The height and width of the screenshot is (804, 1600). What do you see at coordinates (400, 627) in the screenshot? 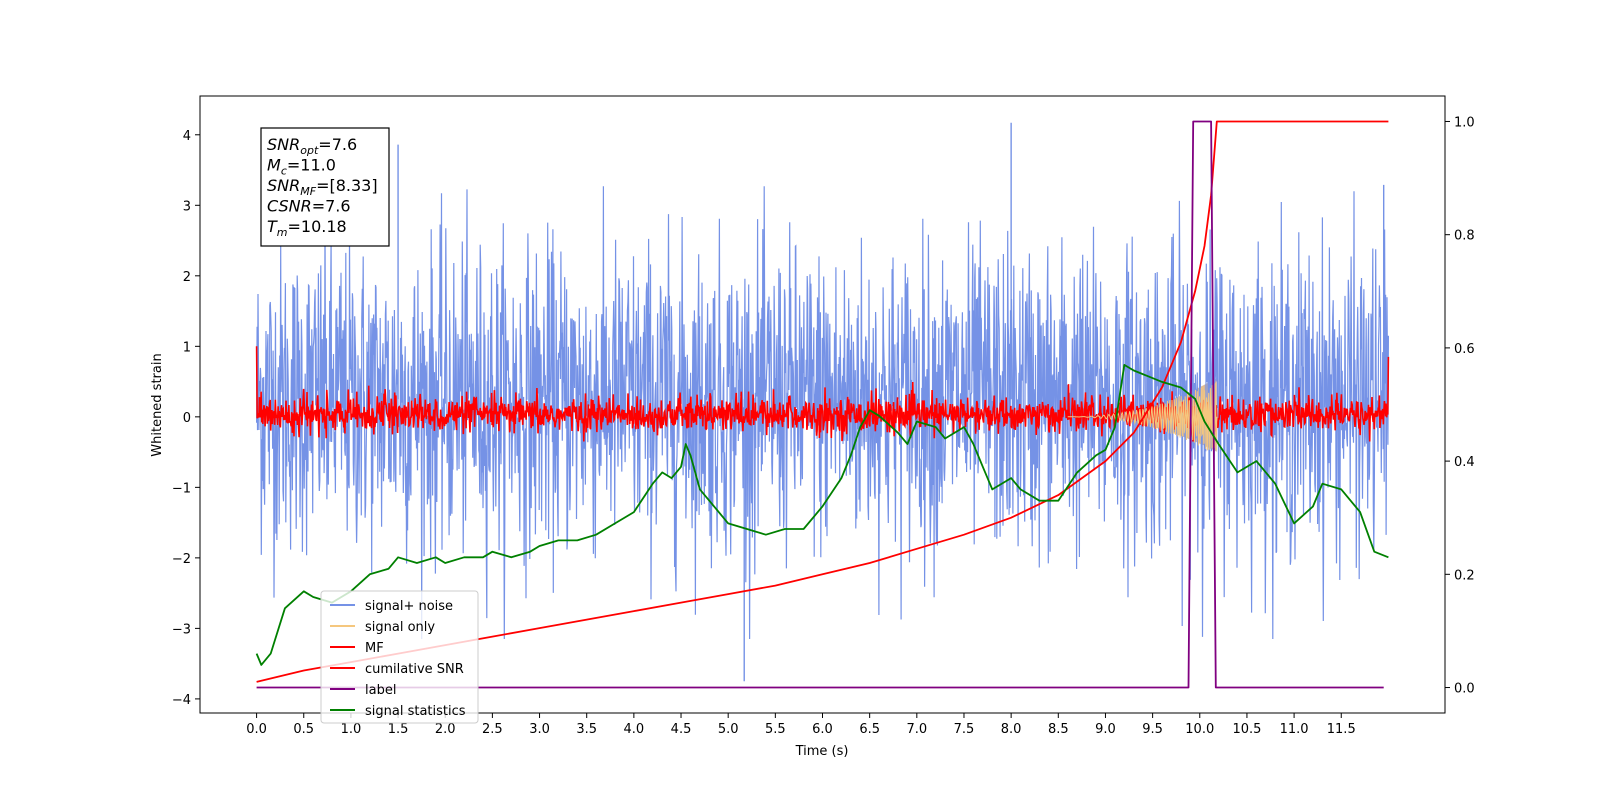
I see `legend-item-label: signal only` at bounding box center [400, 627].